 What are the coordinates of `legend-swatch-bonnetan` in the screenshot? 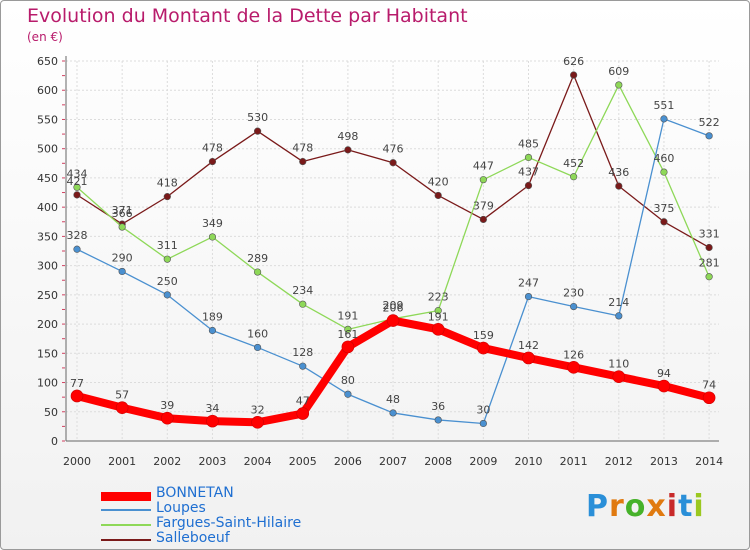 It's located at (126, 496).